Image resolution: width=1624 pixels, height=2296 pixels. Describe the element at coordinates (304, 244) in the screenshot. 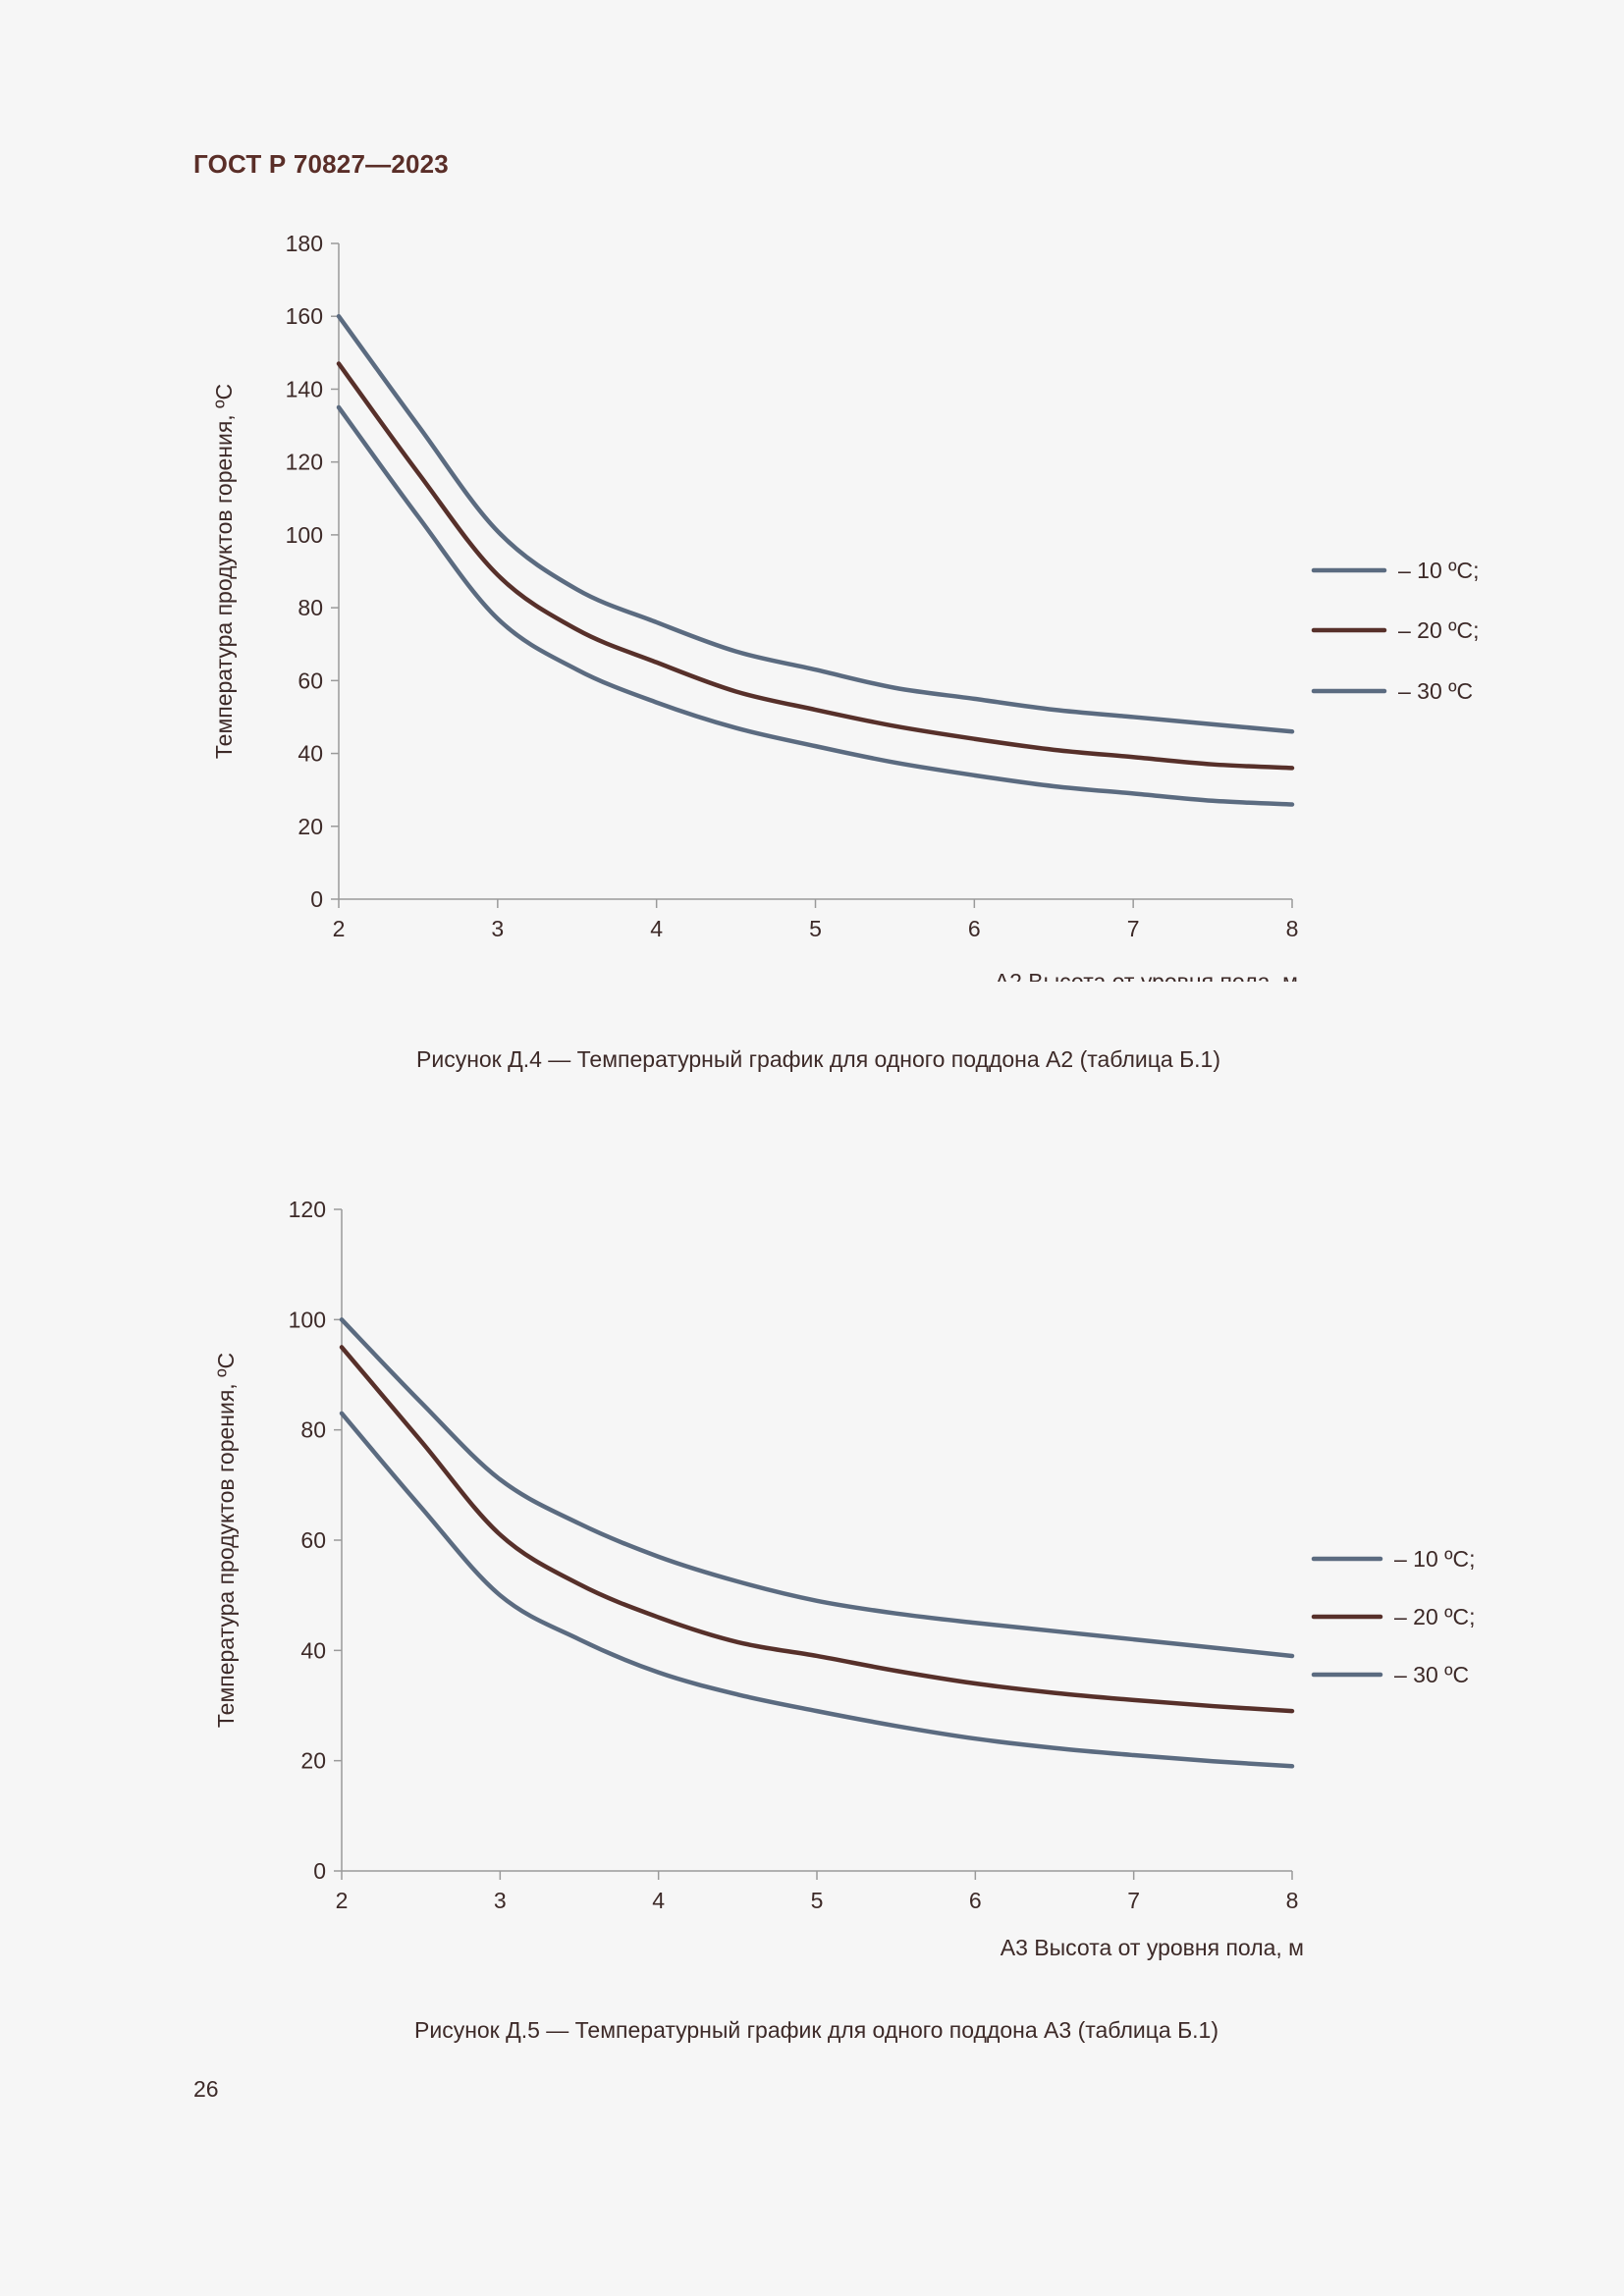

I see `y-tick-label: 180` at that location.